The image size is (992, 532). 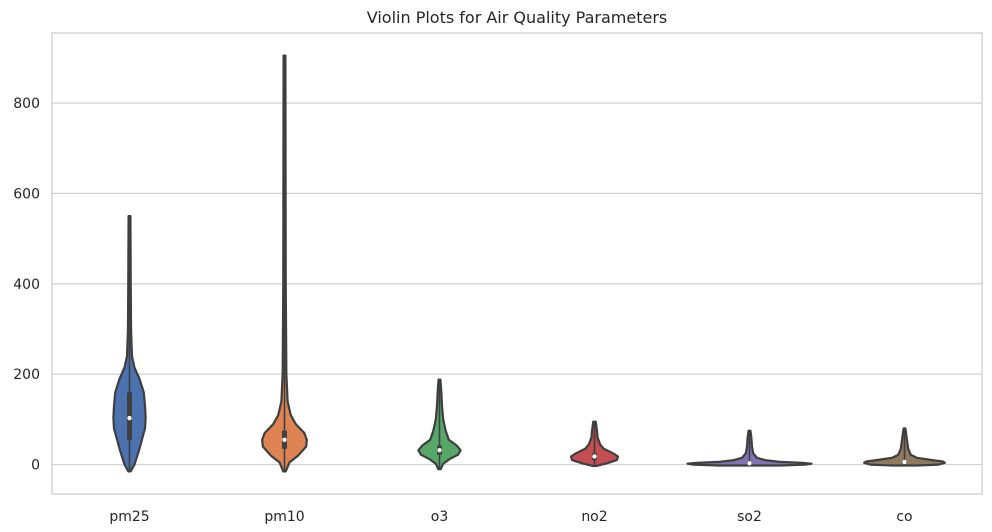 I want to click on x-tick-label-no2: no2, so click(x=594, y=517).